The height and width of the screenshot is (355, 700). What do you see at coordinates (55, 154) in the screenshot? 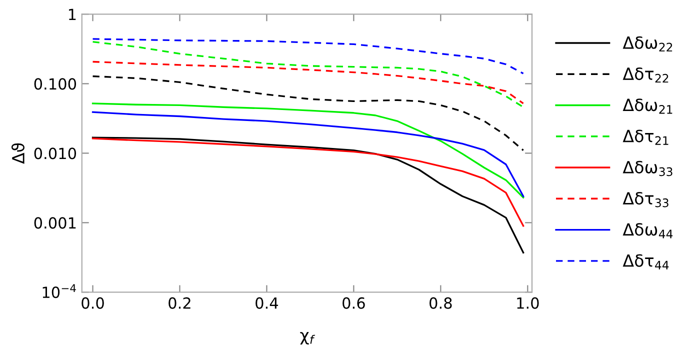
I see `y-tick-label: 0.010` at bounding box center [55, 154].